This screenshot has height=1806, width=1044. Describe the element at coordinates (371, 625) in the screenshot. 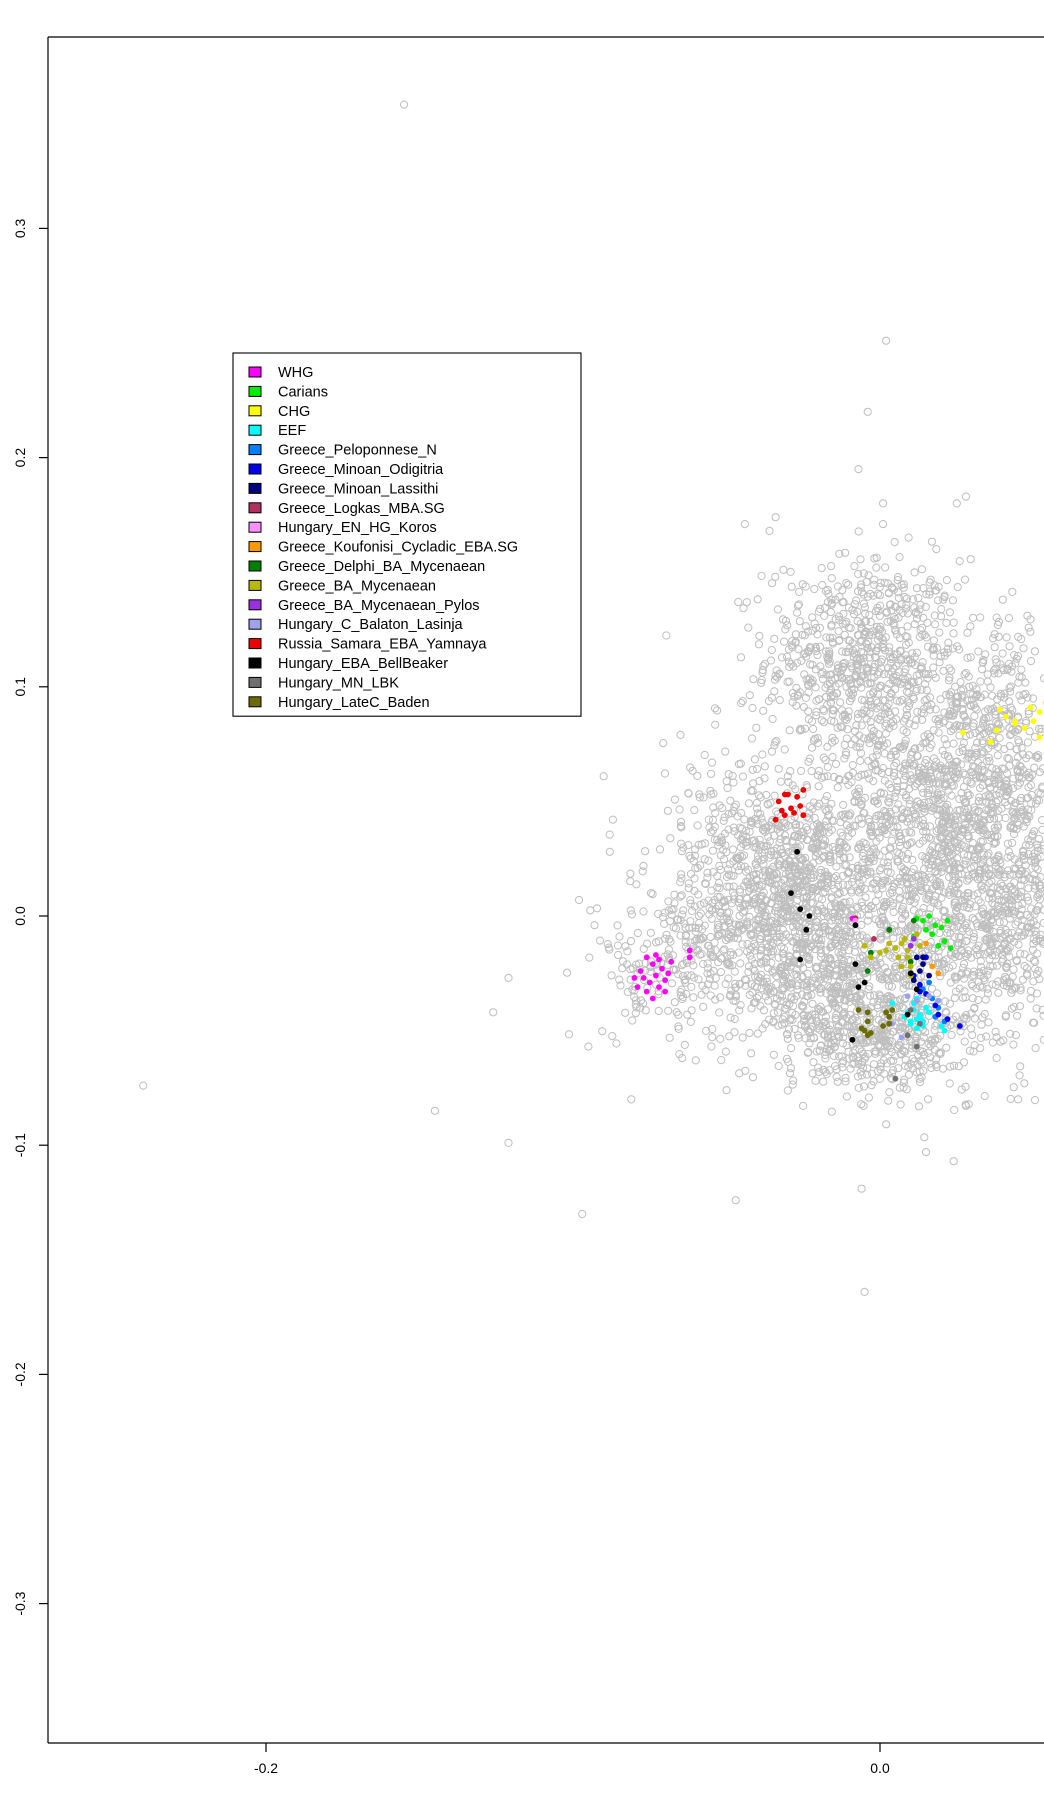

I see `legend-label: Hungary_C_Balaton_Lasinja` at that location.